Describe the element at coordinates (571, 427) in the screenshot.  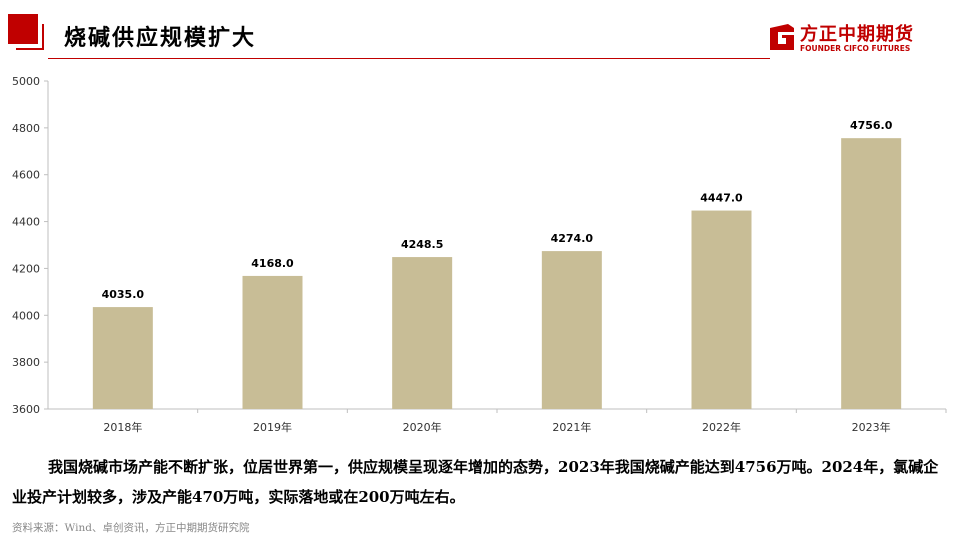
I see `x-tick-label: 2021年` at that location.